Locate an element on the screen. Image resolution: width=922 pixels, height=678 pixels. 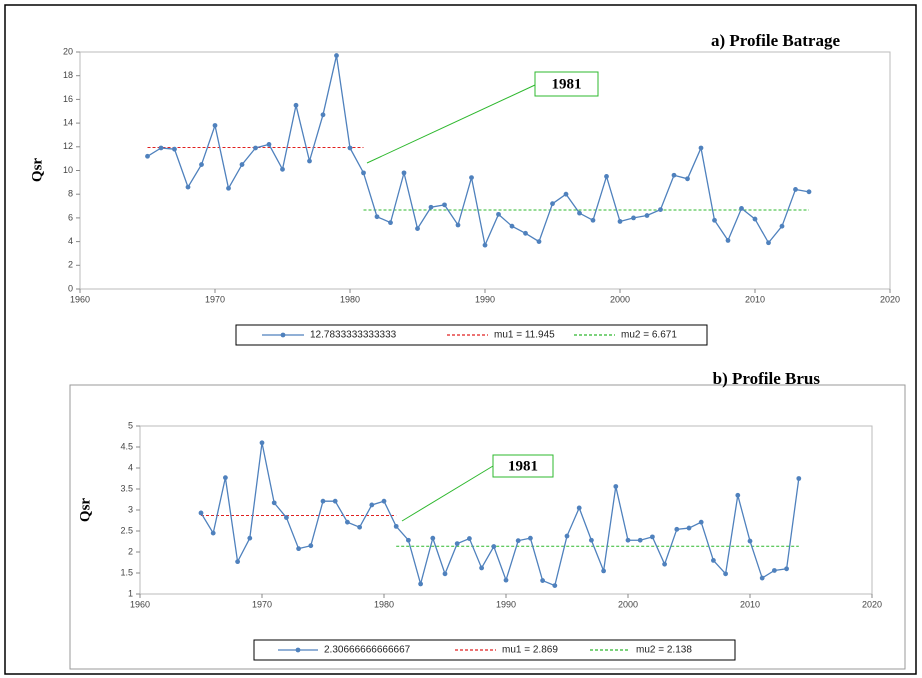
y-tick-label: 18 is located at coordinates (68, 75).